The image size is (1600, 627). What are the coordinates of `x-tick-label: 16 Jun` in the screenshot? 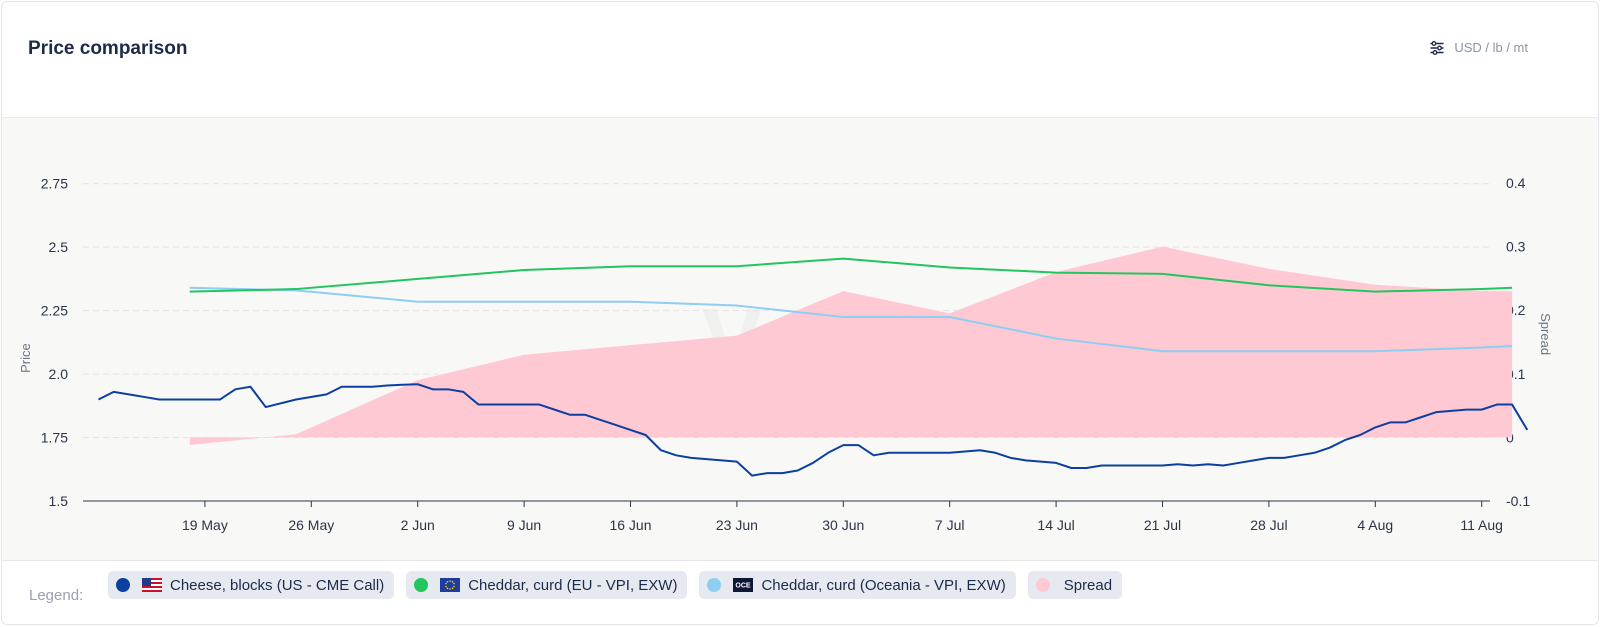 It's located at (630, 525).